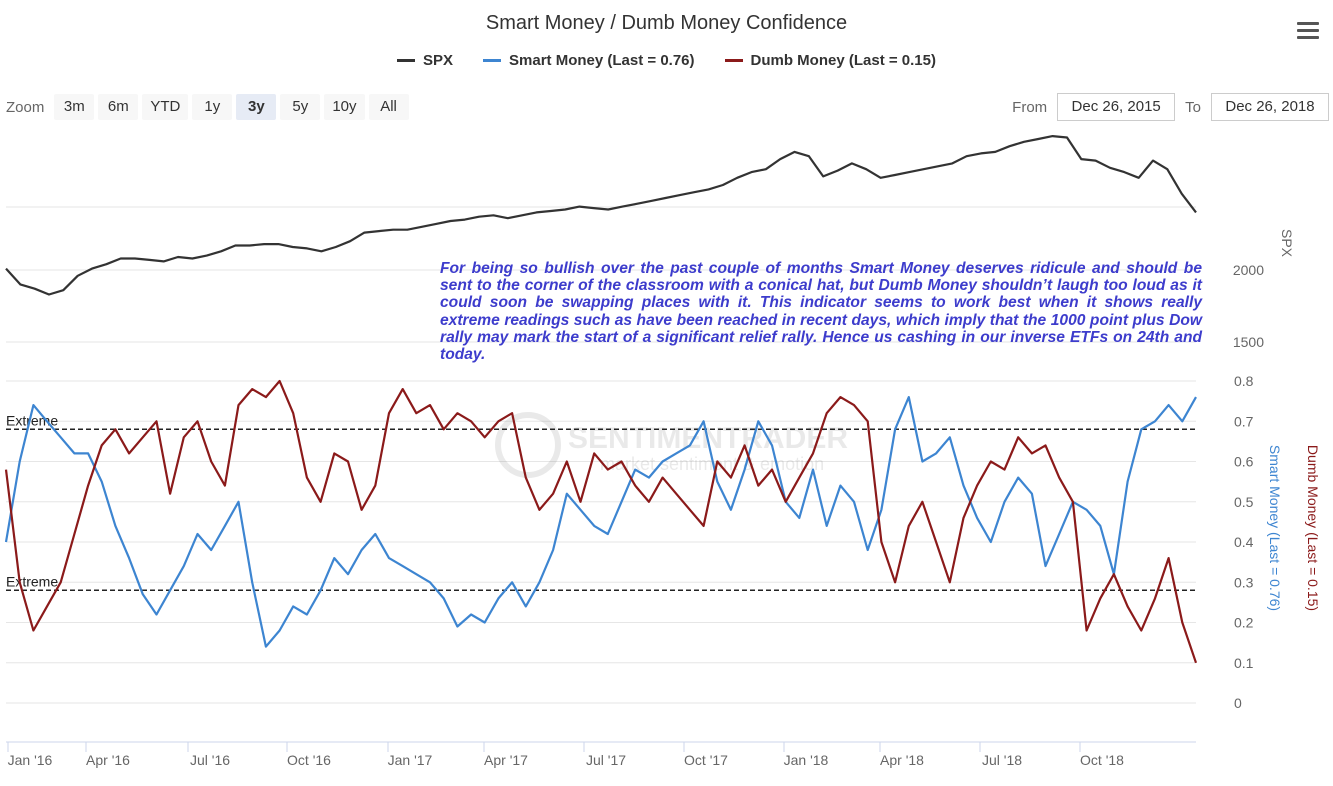 The width and height of the screenshot is (1333, 786). I want to click on confidence-tick-label-2: 0.2, so click(1244, 623).